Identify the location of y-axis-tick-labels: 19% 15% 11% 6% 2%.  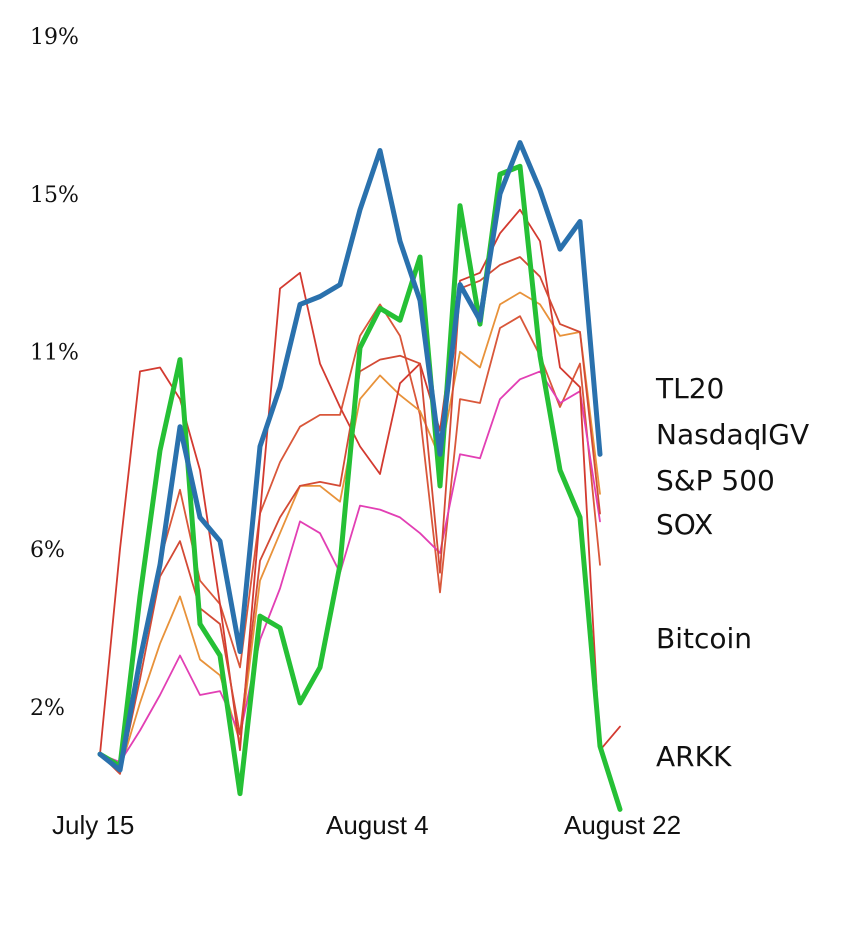
(54, 373).